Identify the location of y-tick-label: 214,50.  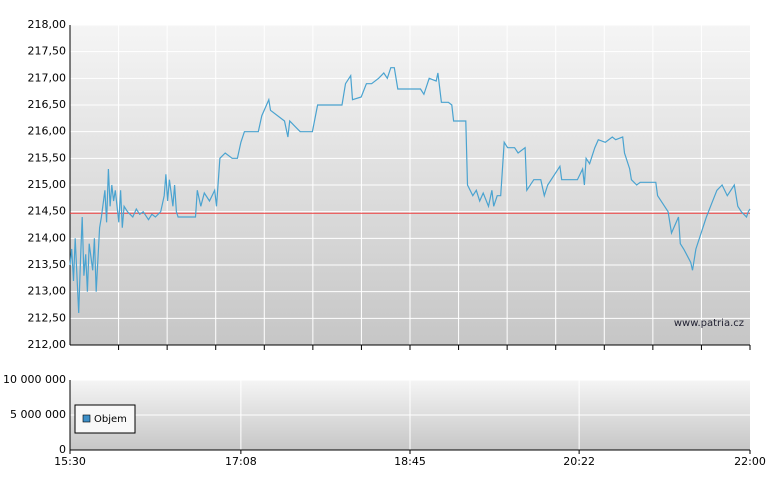
(47, 211).